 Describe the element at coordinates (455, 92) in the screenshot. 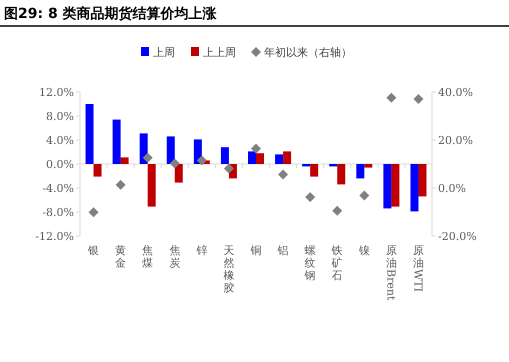

I see `y2-tick-label: 40.0%` at that location.